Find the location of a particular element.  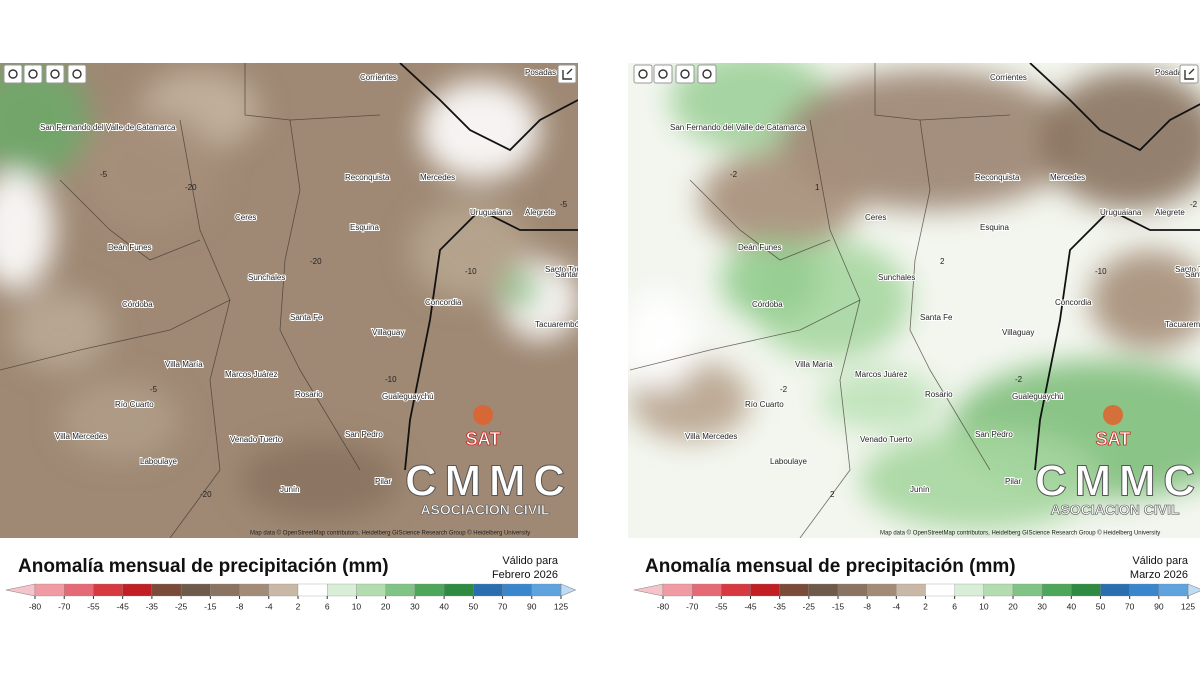

contour-label: -20 is located at coordinates (191, 187).